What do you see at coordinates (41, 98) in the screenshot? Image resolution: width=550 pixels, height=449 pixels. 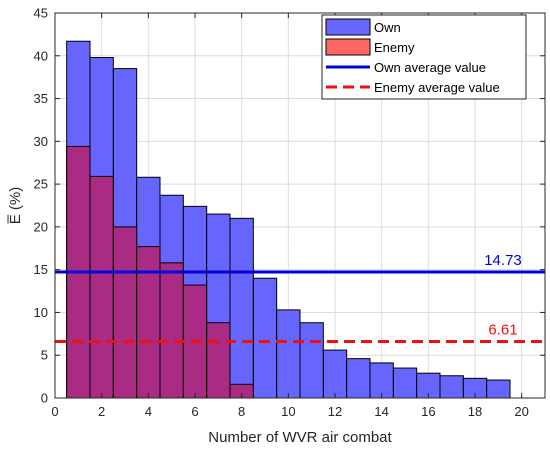 I see `y-tick-label: 35` at bounding box center [41, 98].